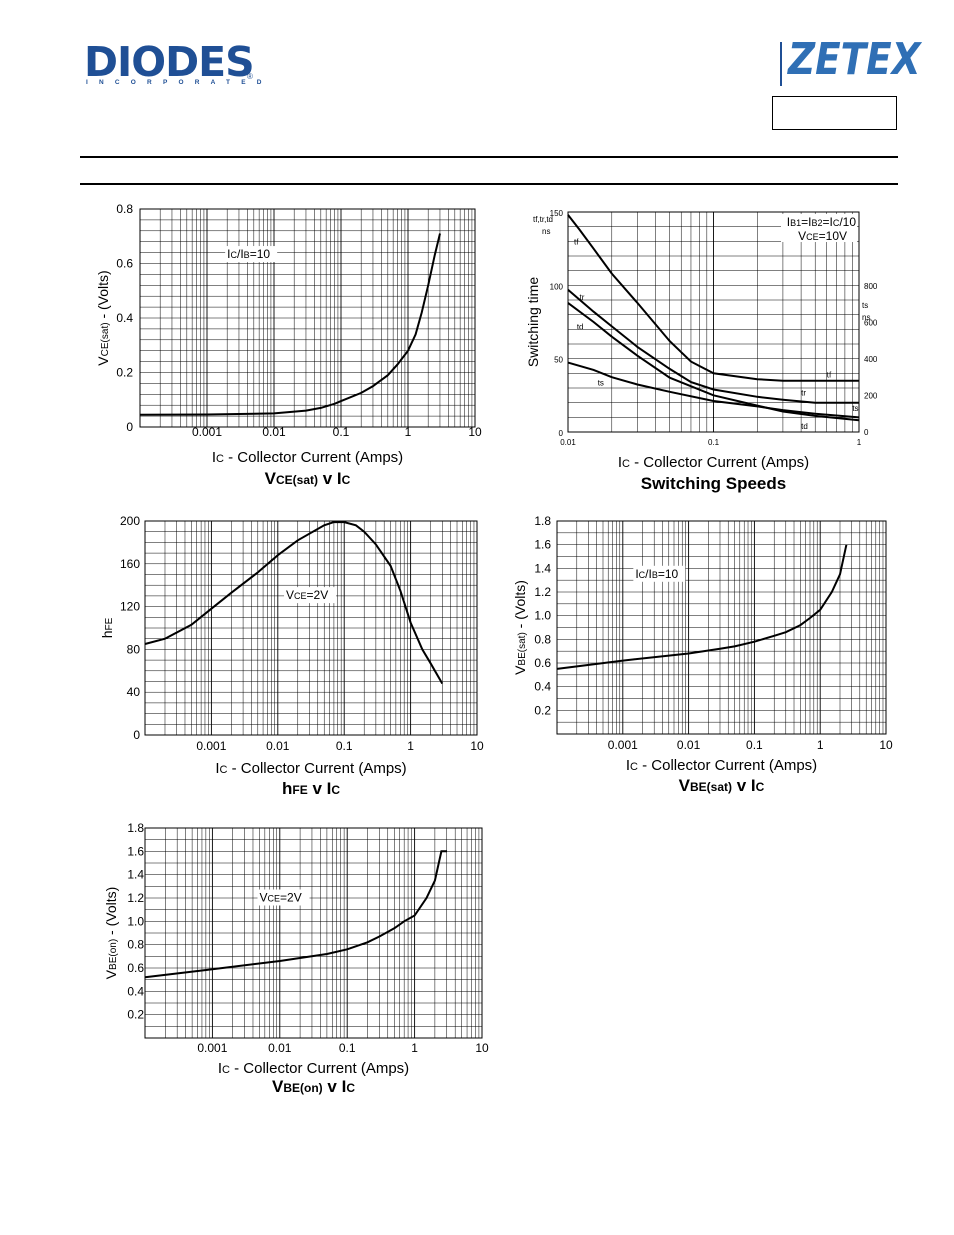  Describe the element at coordinates (111, 933) in the screenshot. I see `y-axis-label: VBE(on) - (Volts)` at that location.